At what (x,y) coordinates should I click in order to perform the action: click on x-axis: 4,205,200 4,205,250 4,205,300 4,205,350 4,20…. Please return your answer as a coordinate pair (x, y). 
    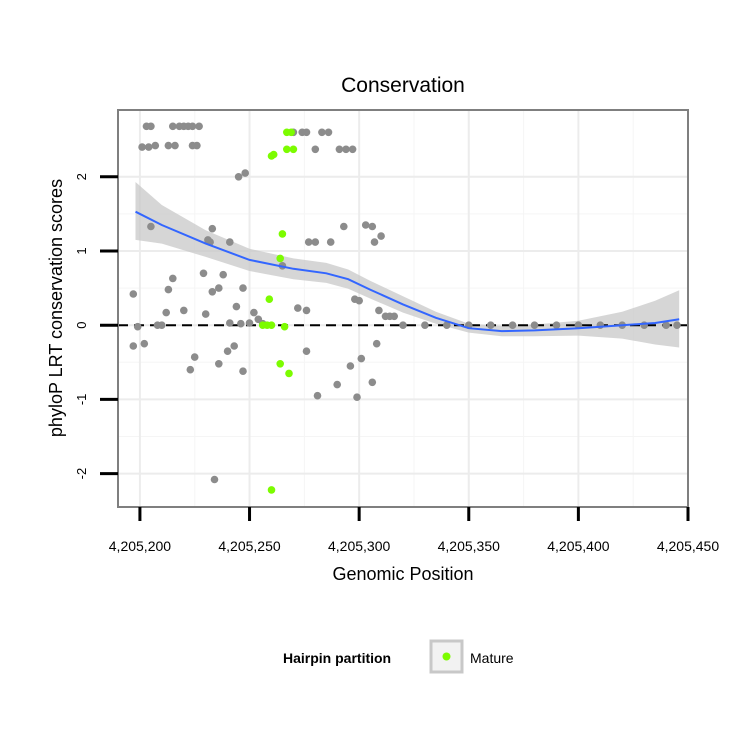
    Looking at the image, I should click on (414, 530).